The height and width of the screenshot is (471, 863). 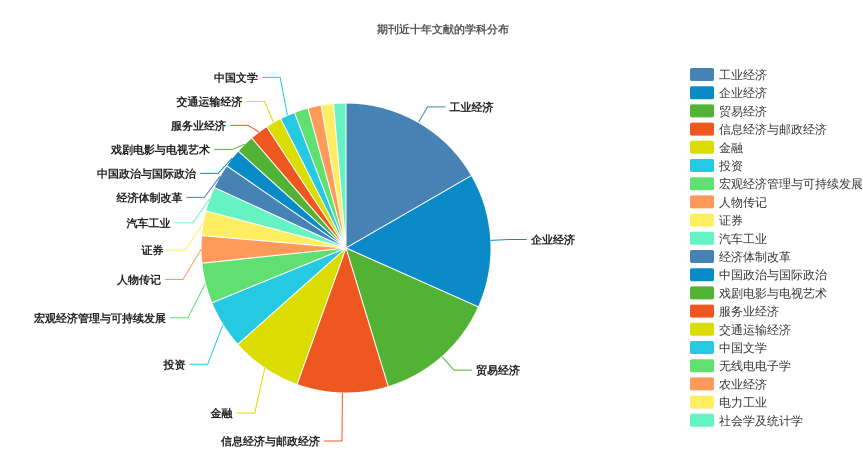 I want to click on legend-label: 服务业经济, so click(x=749, y=311).